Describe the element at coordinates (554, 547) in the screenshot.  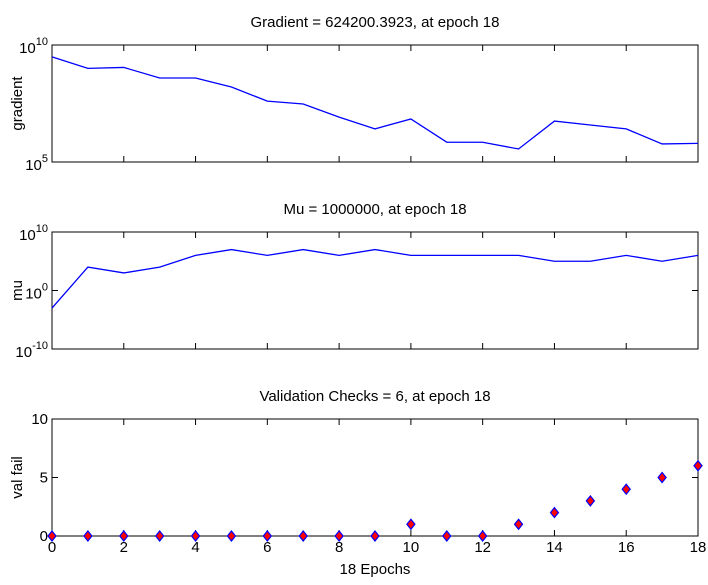
I see `x-tick-label: 14` at that location.